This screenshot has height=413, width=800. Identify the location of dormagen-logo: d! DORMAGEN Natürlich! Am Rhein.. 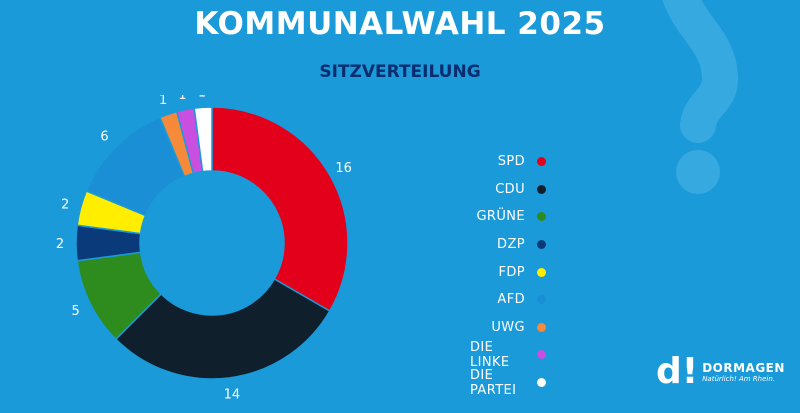
(720, 372).